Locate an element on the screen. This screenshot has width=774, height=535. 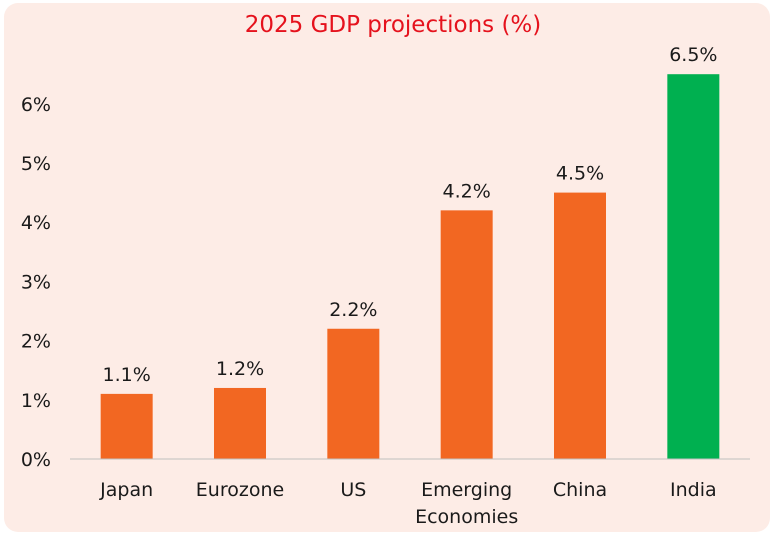
y-tick-label: 0% is located at coordinates (36, 460).